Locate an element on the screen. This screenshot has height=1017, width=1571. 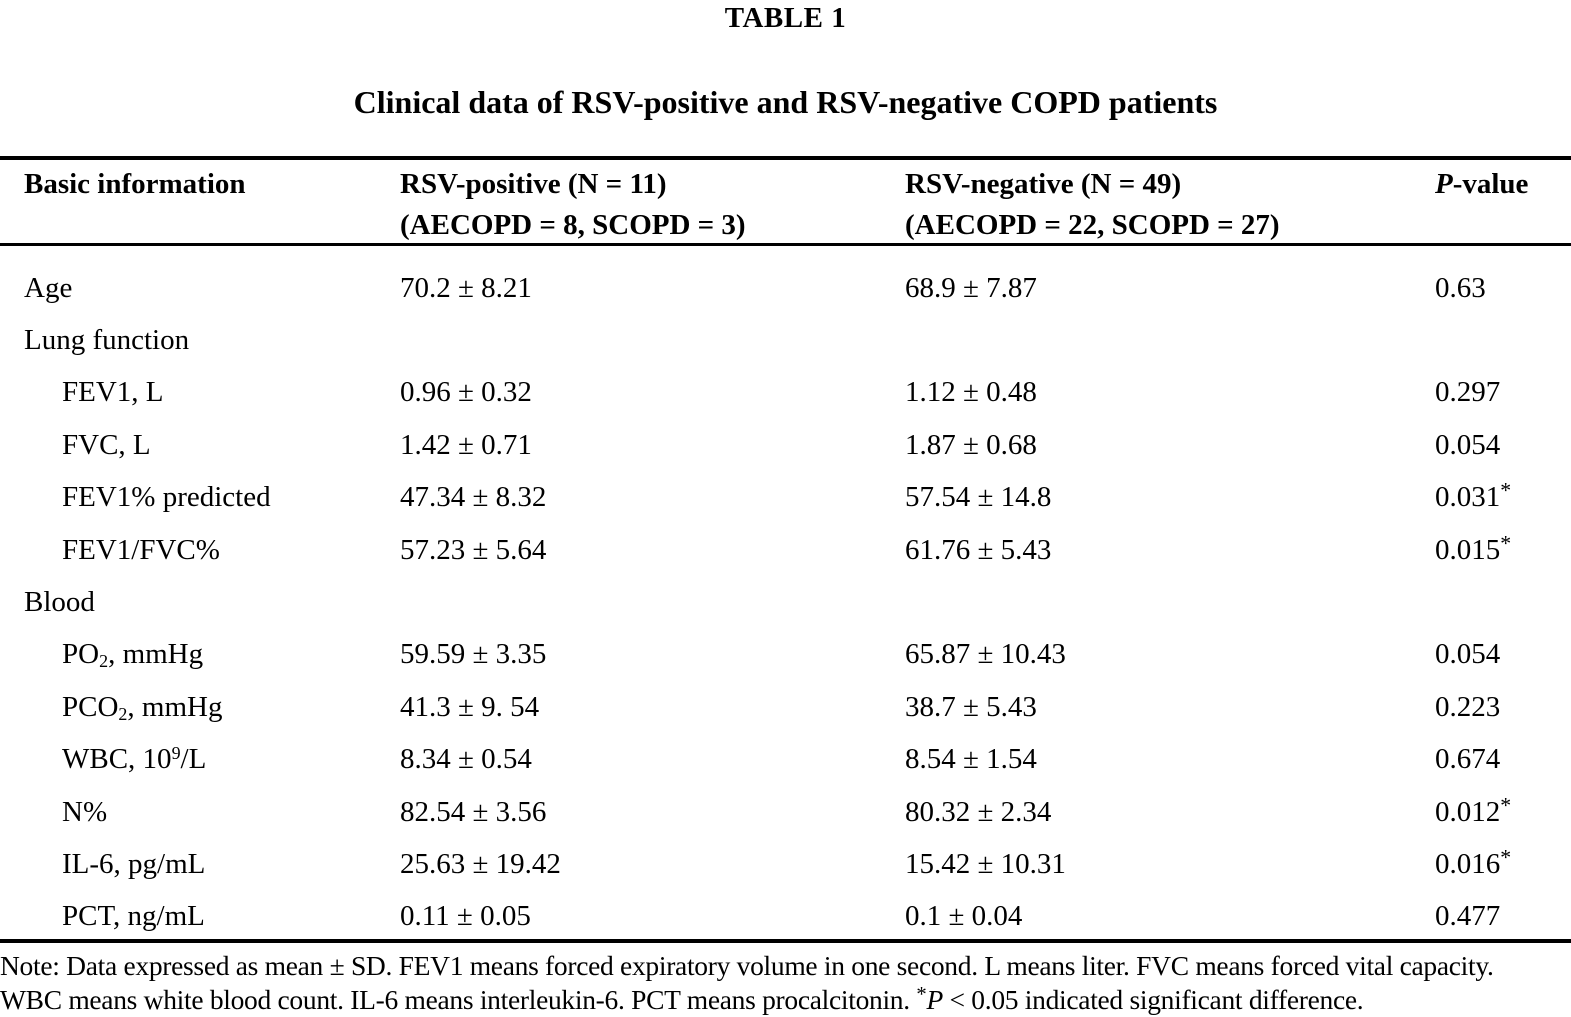
rsv-negative-value: 57.54 ± 14.8 is located at coordinates (978, 497).